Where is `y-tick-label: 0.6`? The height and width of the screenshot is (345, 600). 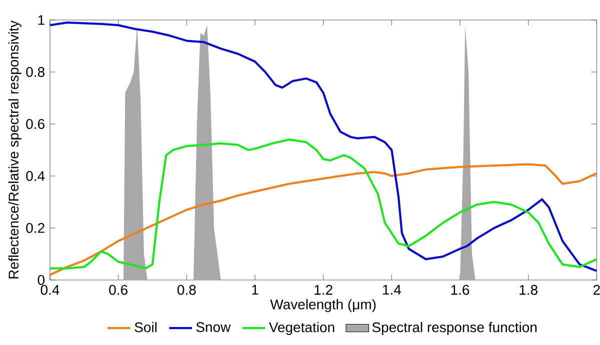
y-tick-label: 0.6 is located at coordinates (35, 124).